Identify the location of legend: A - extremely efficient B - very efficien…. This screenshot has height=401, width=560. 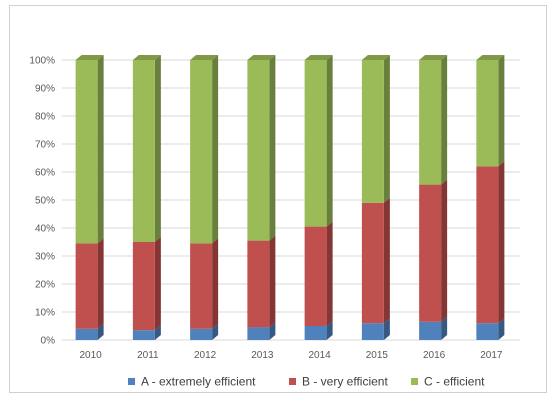
(306, 382).